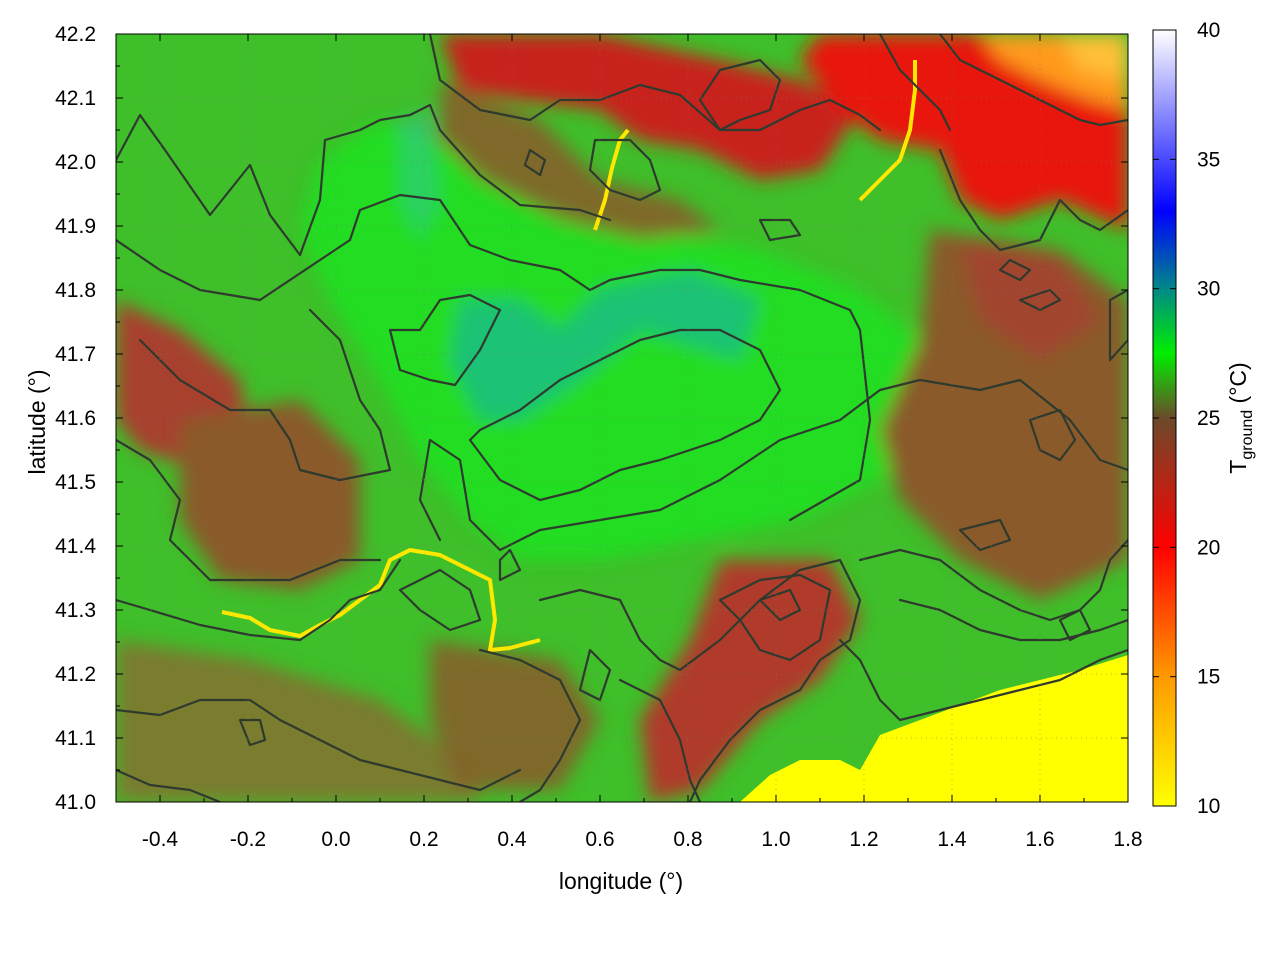 The width and height of the screenshot is (1280, 960). I want to click on y-tick-label: 41.1, so click(75, 738).